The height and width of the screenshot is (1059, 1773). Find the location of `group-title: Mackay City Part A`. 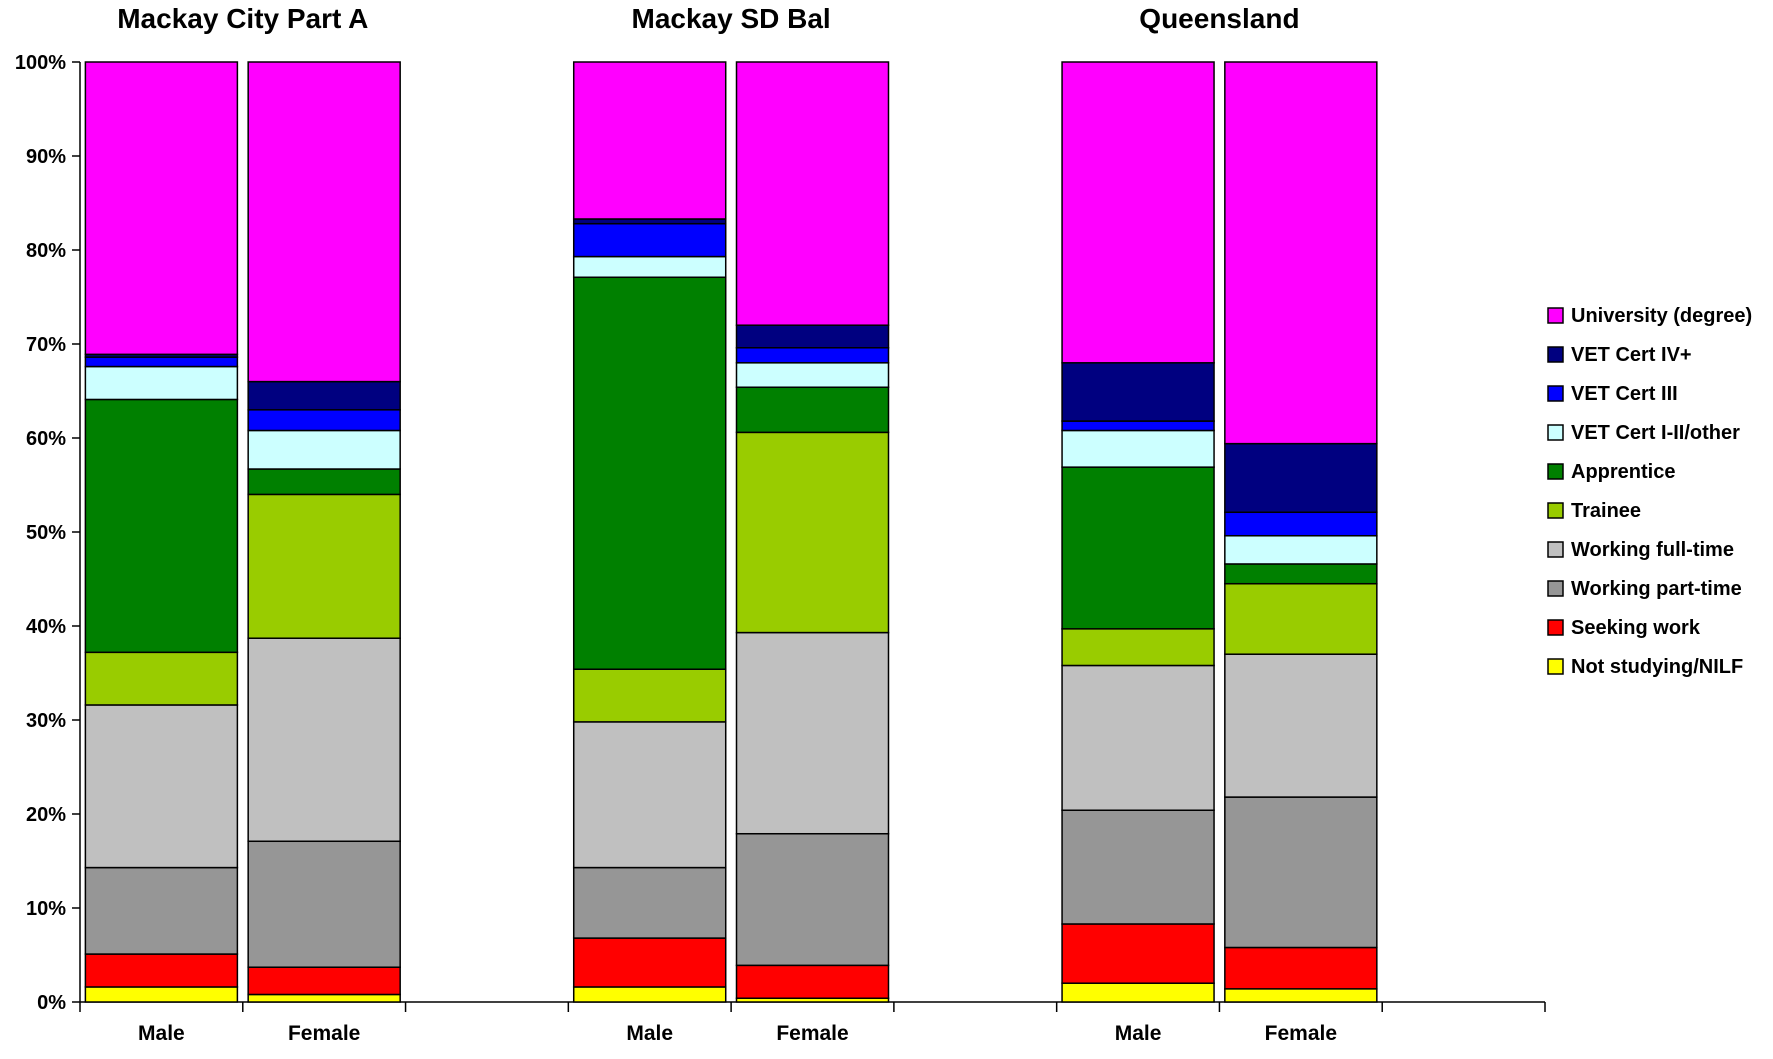

group-title: Mackay City Part A is located at coordinates (242, 18).